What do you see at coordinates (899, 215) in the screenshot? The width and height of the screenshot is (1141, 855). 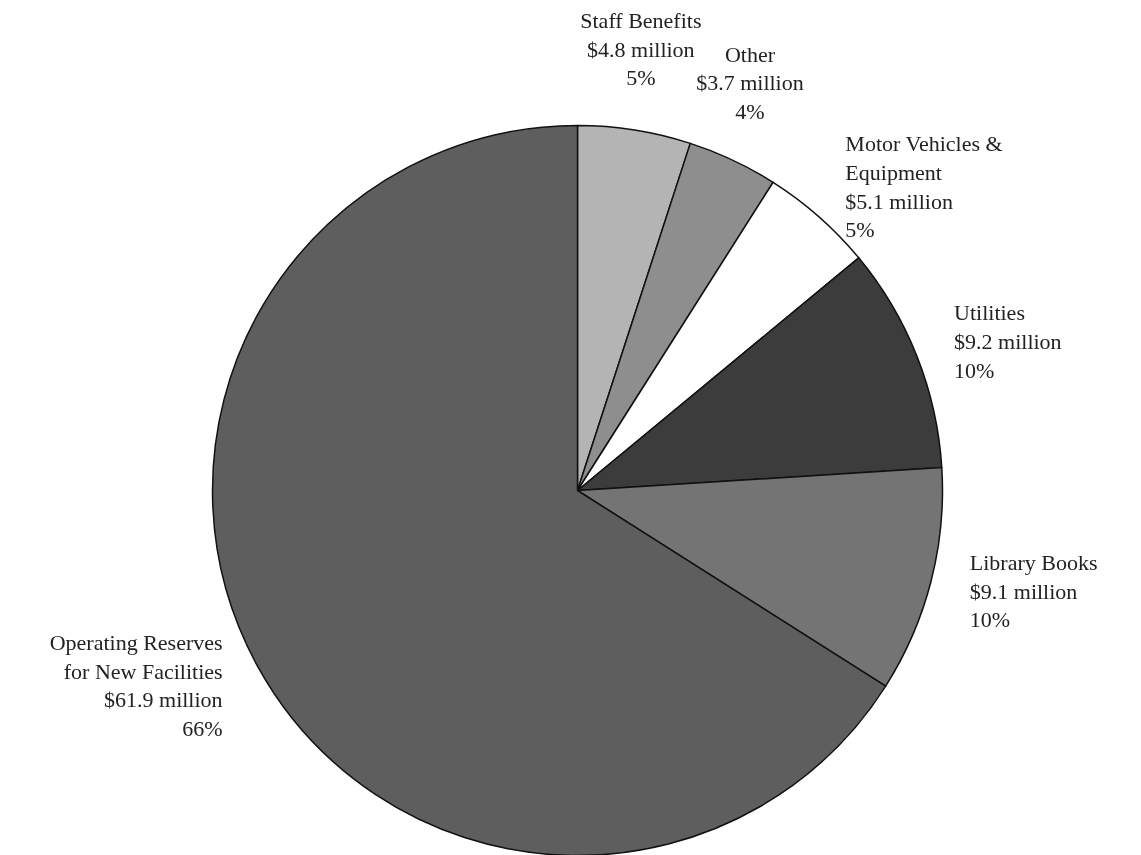 I see `data-label: $5.1 million 5%` at bounding box center [899, 215].